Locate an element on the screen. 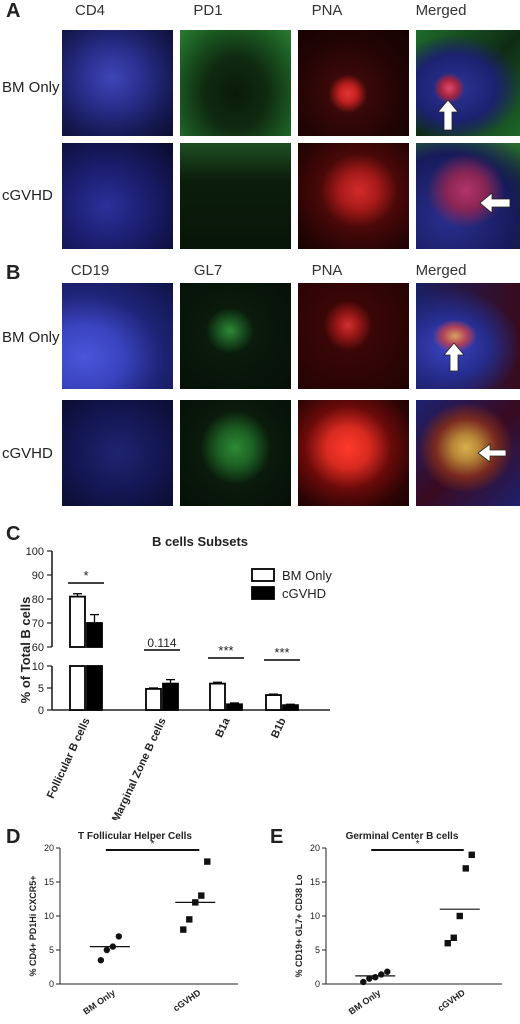 This screenshot has width=520, height=1024. chart-c-ylabel: % of Total B cells is located at coordinates (25, 650).